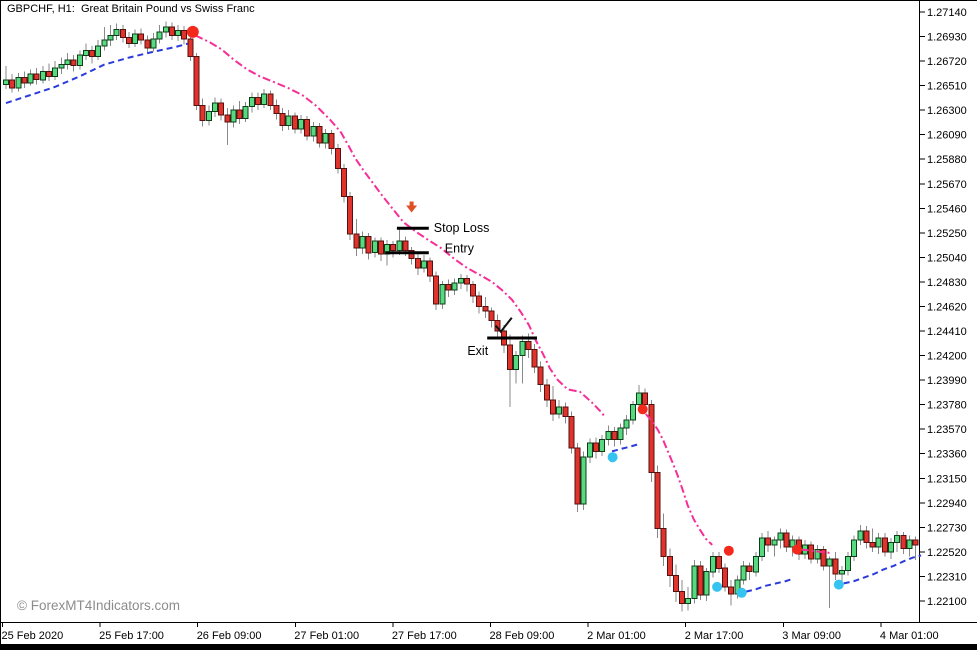 This screenshot has height=650, width=977. Describe the element at coordinates (98, 605) in the screenshot. I see `watermark: © ForexMT4Indicators.com` at that location.